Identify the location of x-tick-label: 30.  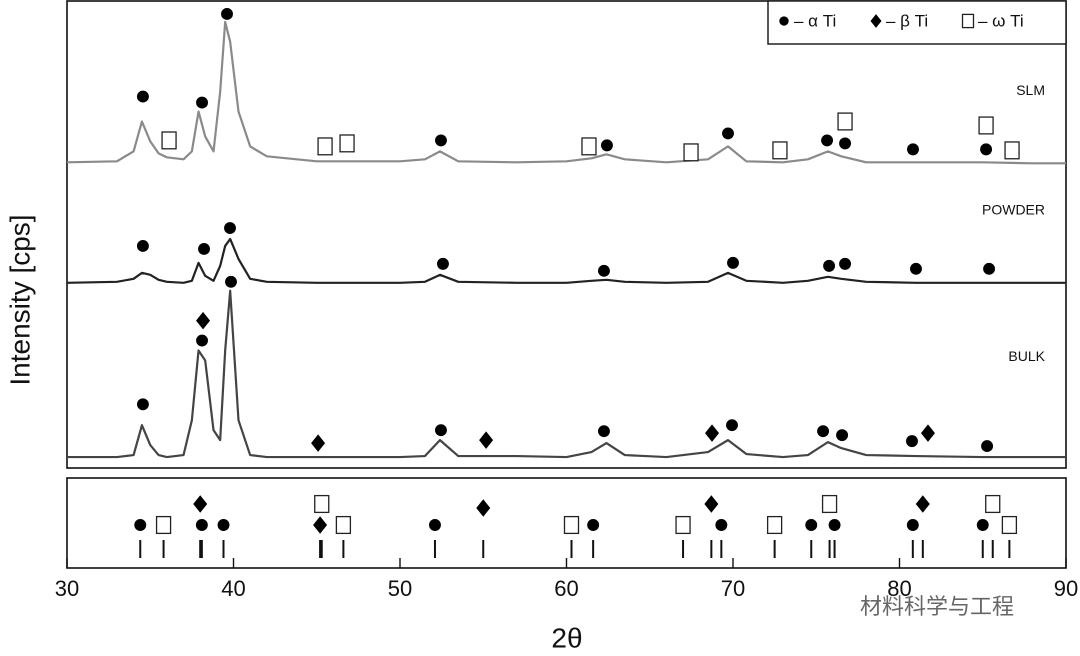
(67, 588).